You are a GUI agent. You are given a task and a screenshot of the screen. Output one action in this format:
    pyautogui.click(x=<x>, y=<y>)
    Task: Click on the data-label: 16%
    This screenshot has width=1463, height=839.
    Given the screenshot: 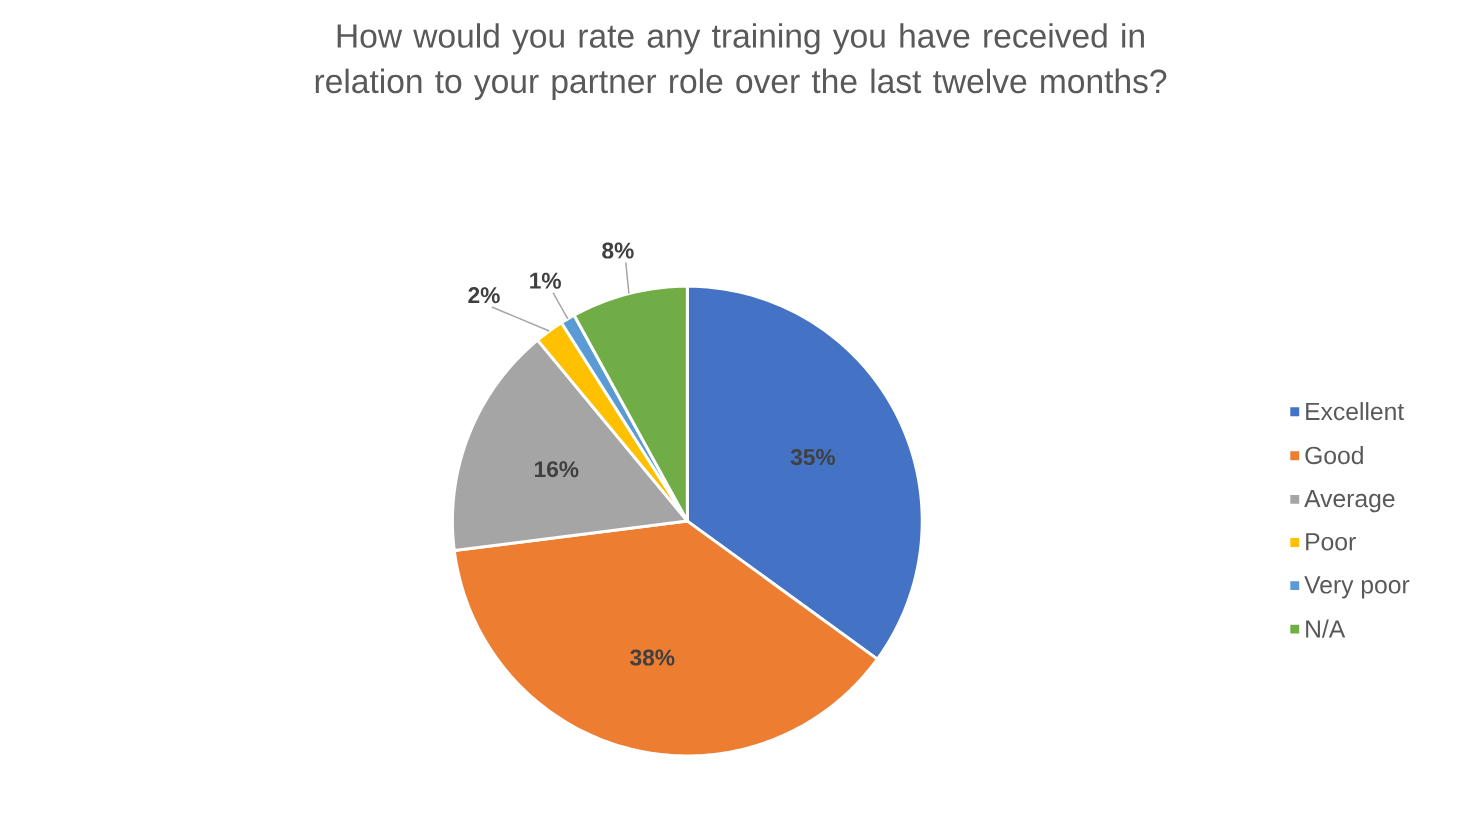 What is the action you would take?
    pyautogui.click(x=557, y=469)
    